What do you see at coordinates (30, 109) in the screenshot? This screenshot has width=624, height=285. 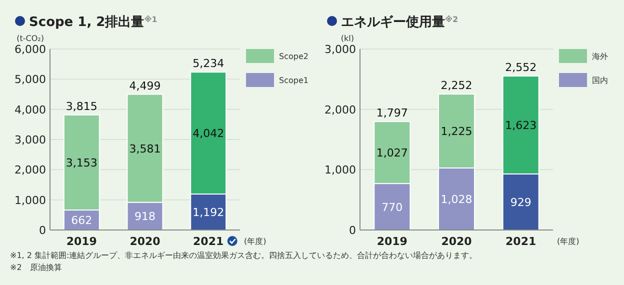 I see `y-tick-label: 4,000` at bounding box center [30, 109].